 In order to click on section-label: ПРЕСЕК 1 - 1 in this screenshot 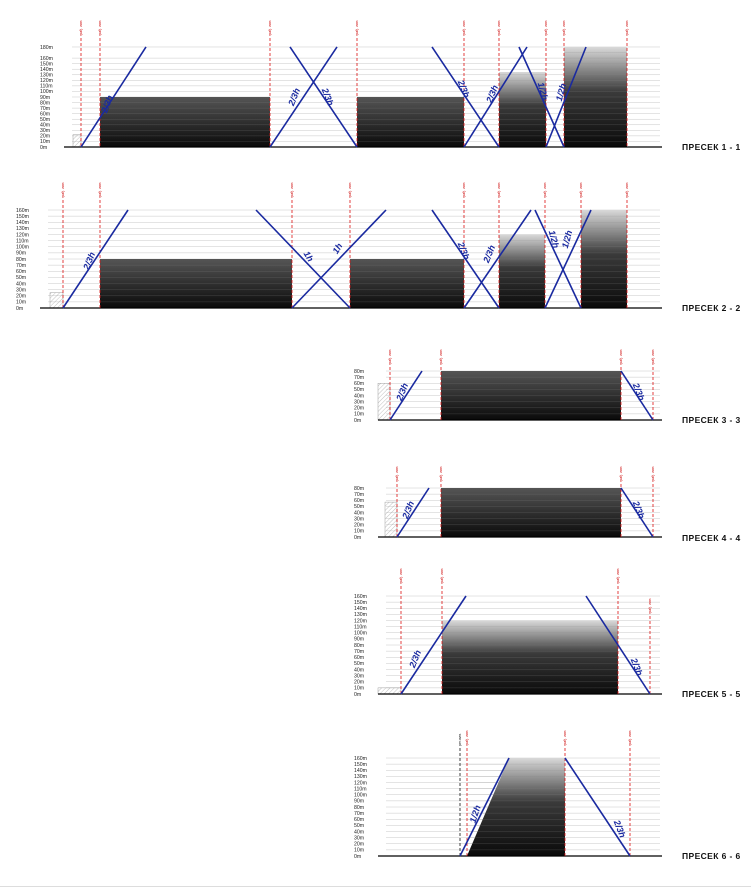, I will do `click(711, 147)`.